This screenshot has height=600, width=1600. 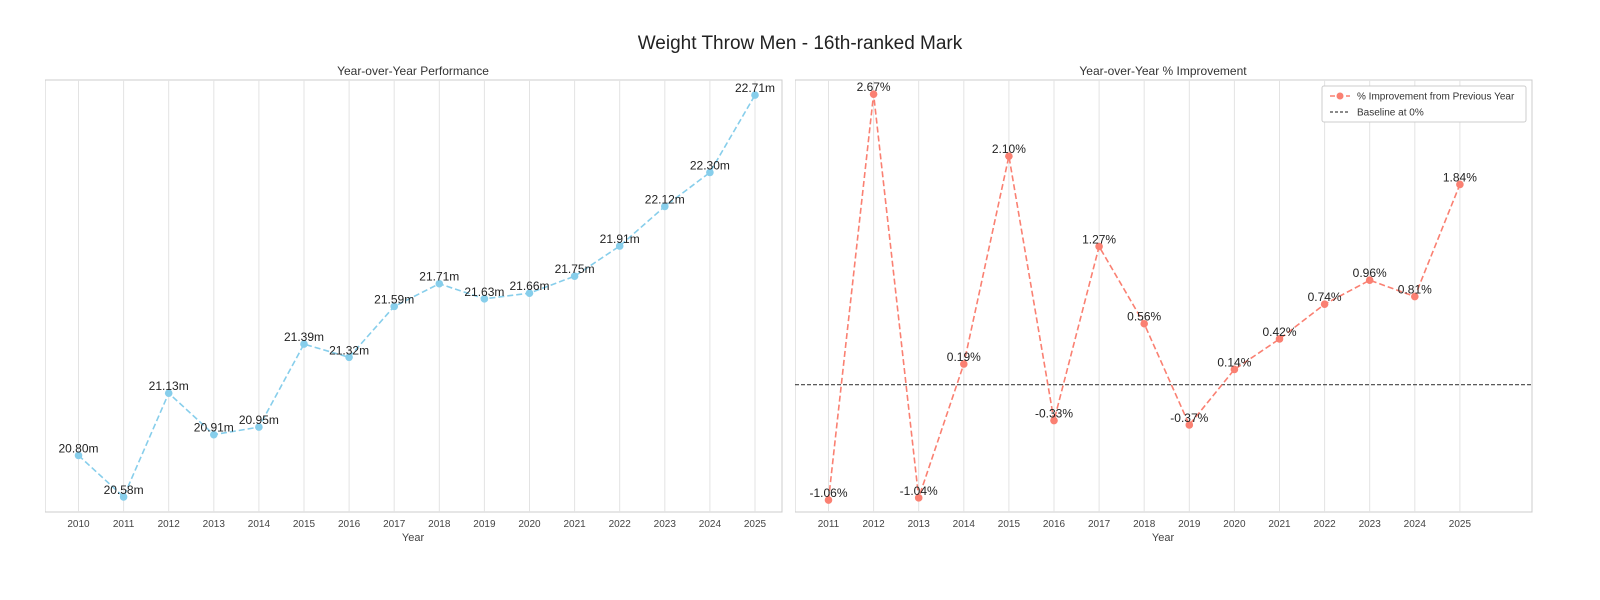 What do you see at coordinates (439, 277) in the screenshot?
I see `performance-data-label: 21.71m` at bounding box center [439, 277].